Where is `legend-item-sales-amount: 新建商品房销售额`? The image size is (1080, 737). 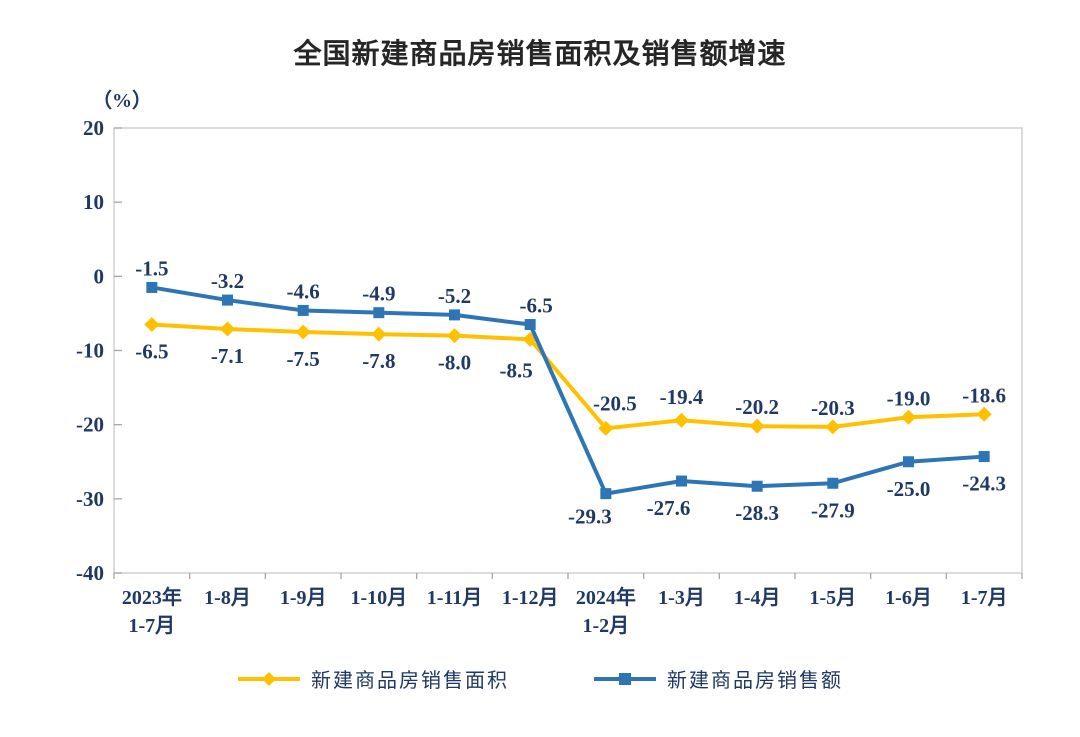 legend-item-sales-amount: 新建商品房销售额 is located at coordinates (718, 678).